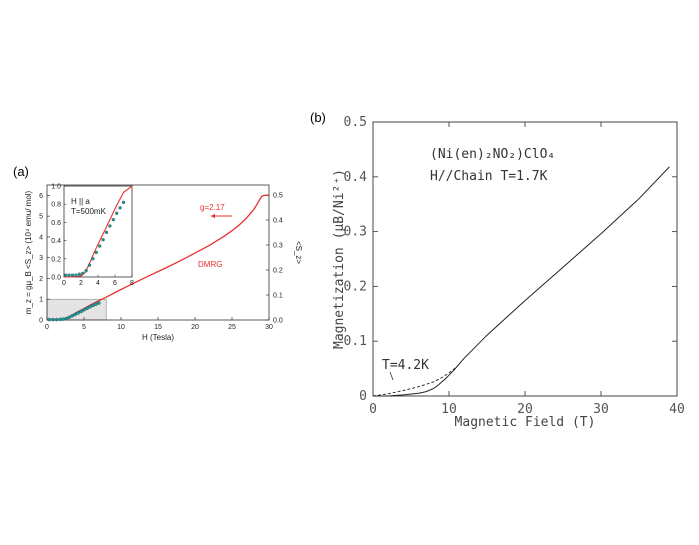  I want to click on annotation-t42: T=4.2K, so click(405, 365).